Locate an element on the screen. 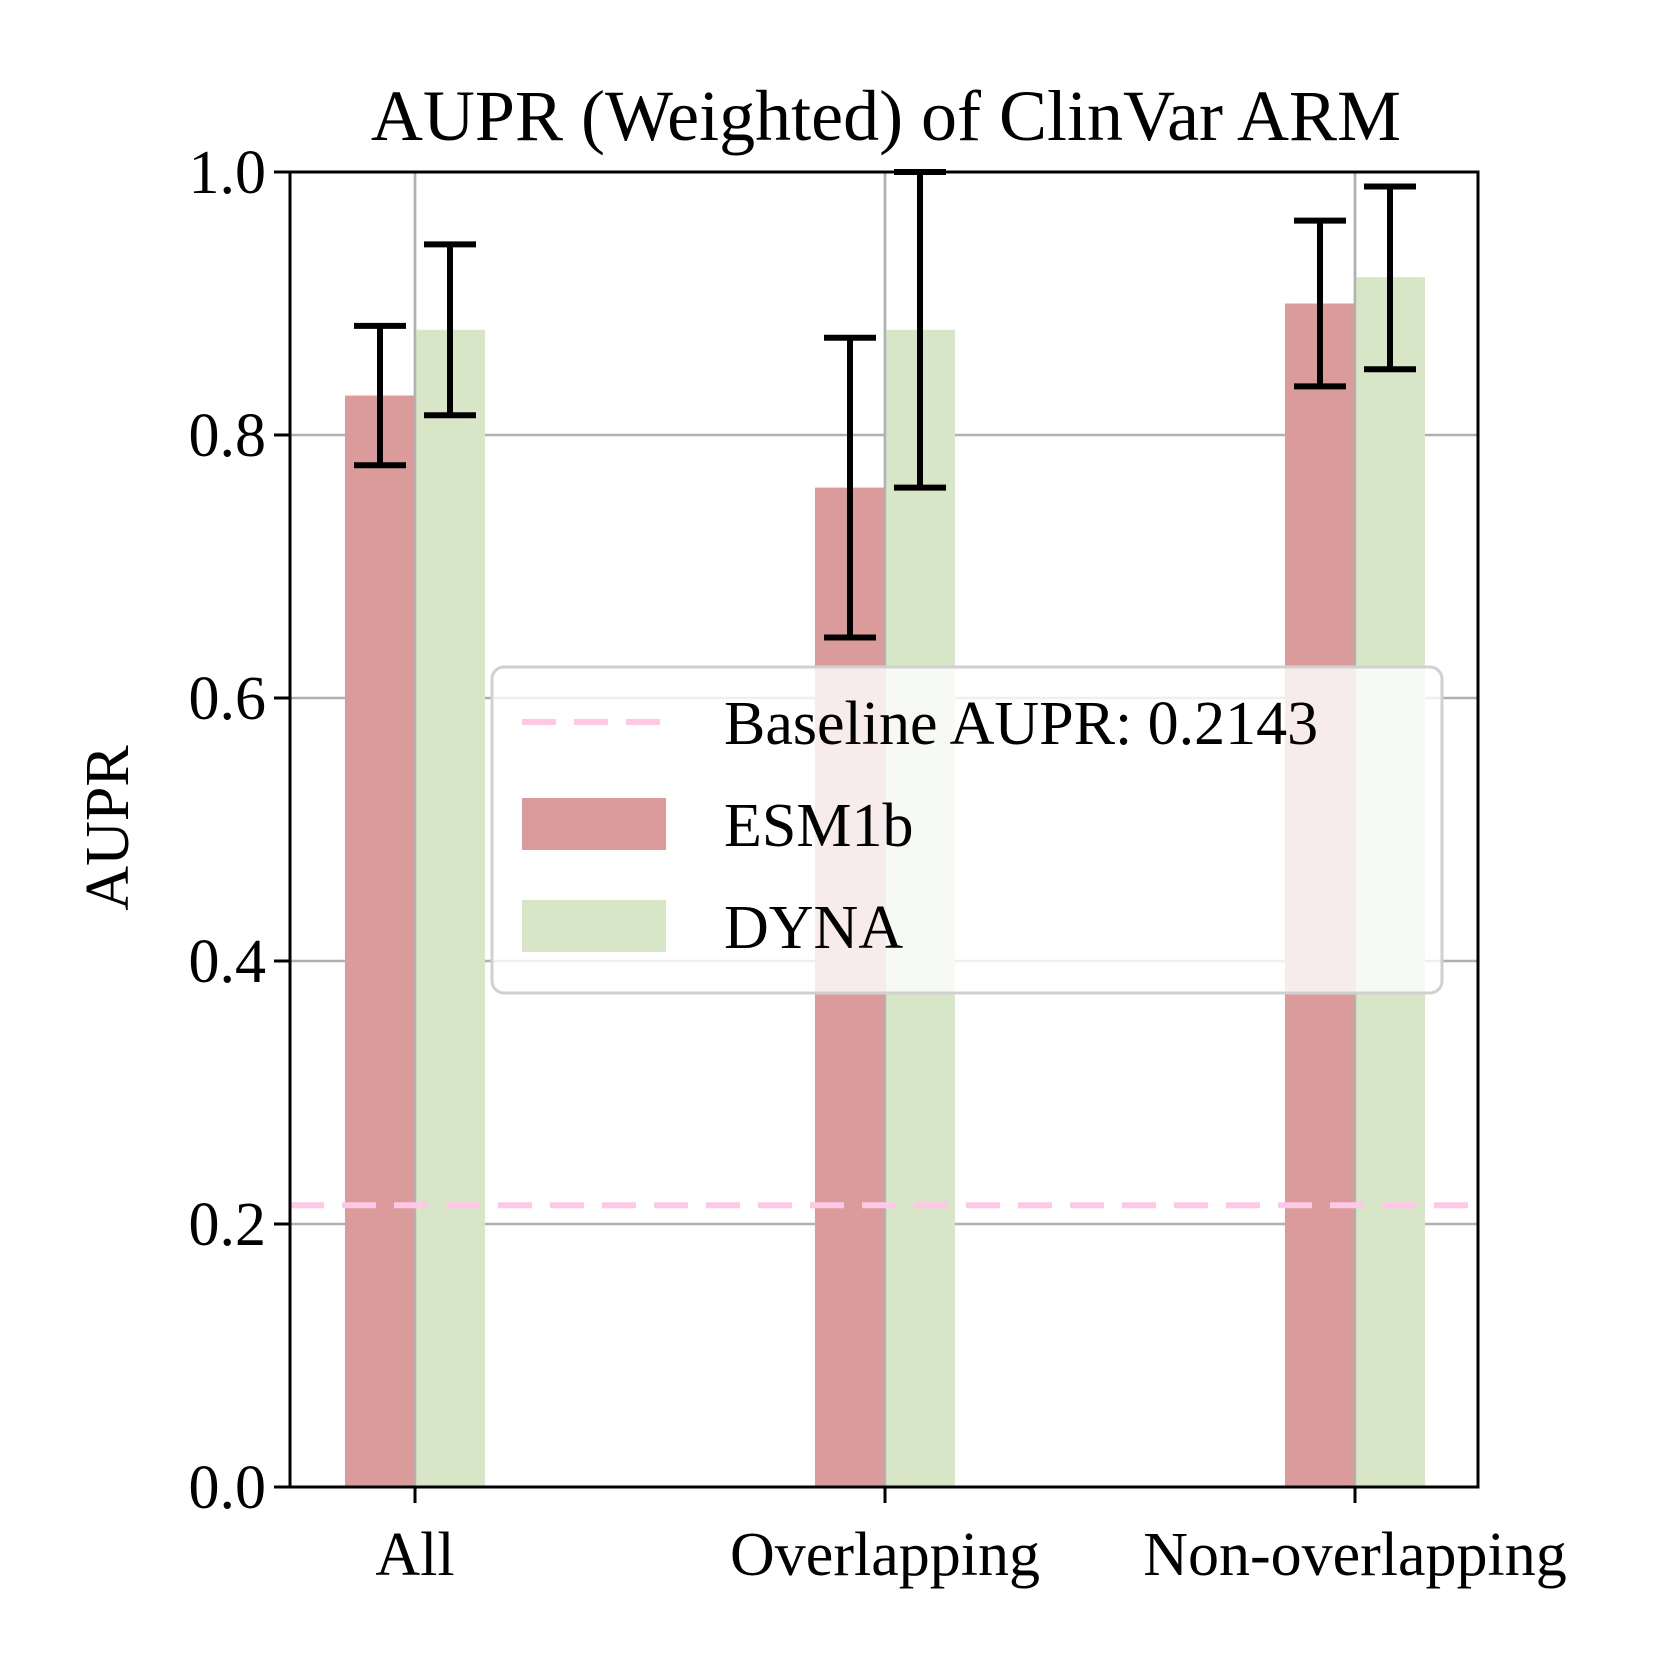 This screenshot has width=1661, height=1661. y-tick-label: 0.4 is located at coordinates (228, 962).